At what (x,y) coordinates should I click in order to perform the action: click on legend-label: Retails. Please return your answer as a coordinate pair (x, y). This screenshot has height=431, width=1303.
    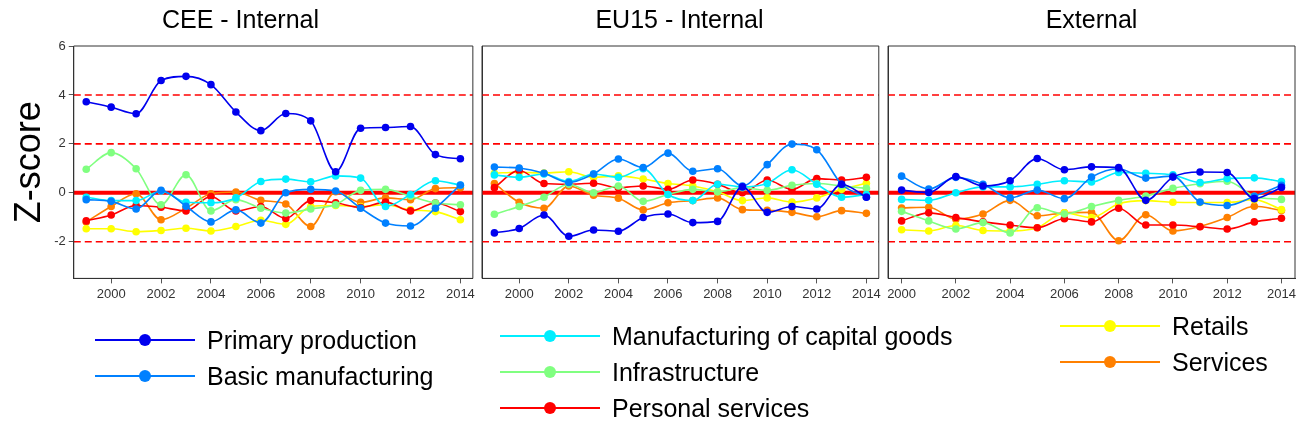
    Looking at the image, I should click on (1210, 326).